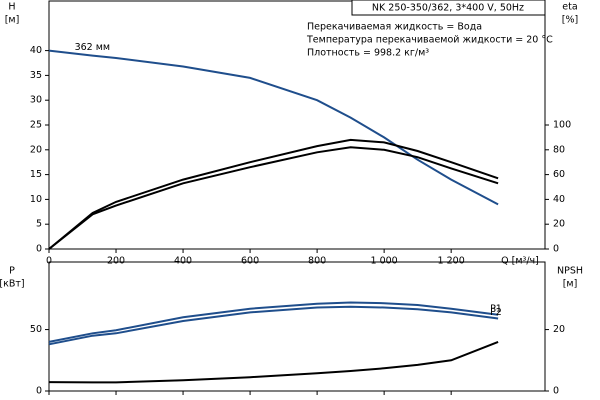  Describe the element at coordinates (12, 284) in the screenshot. I see `y-axis-unit: [кВт]` at that location.